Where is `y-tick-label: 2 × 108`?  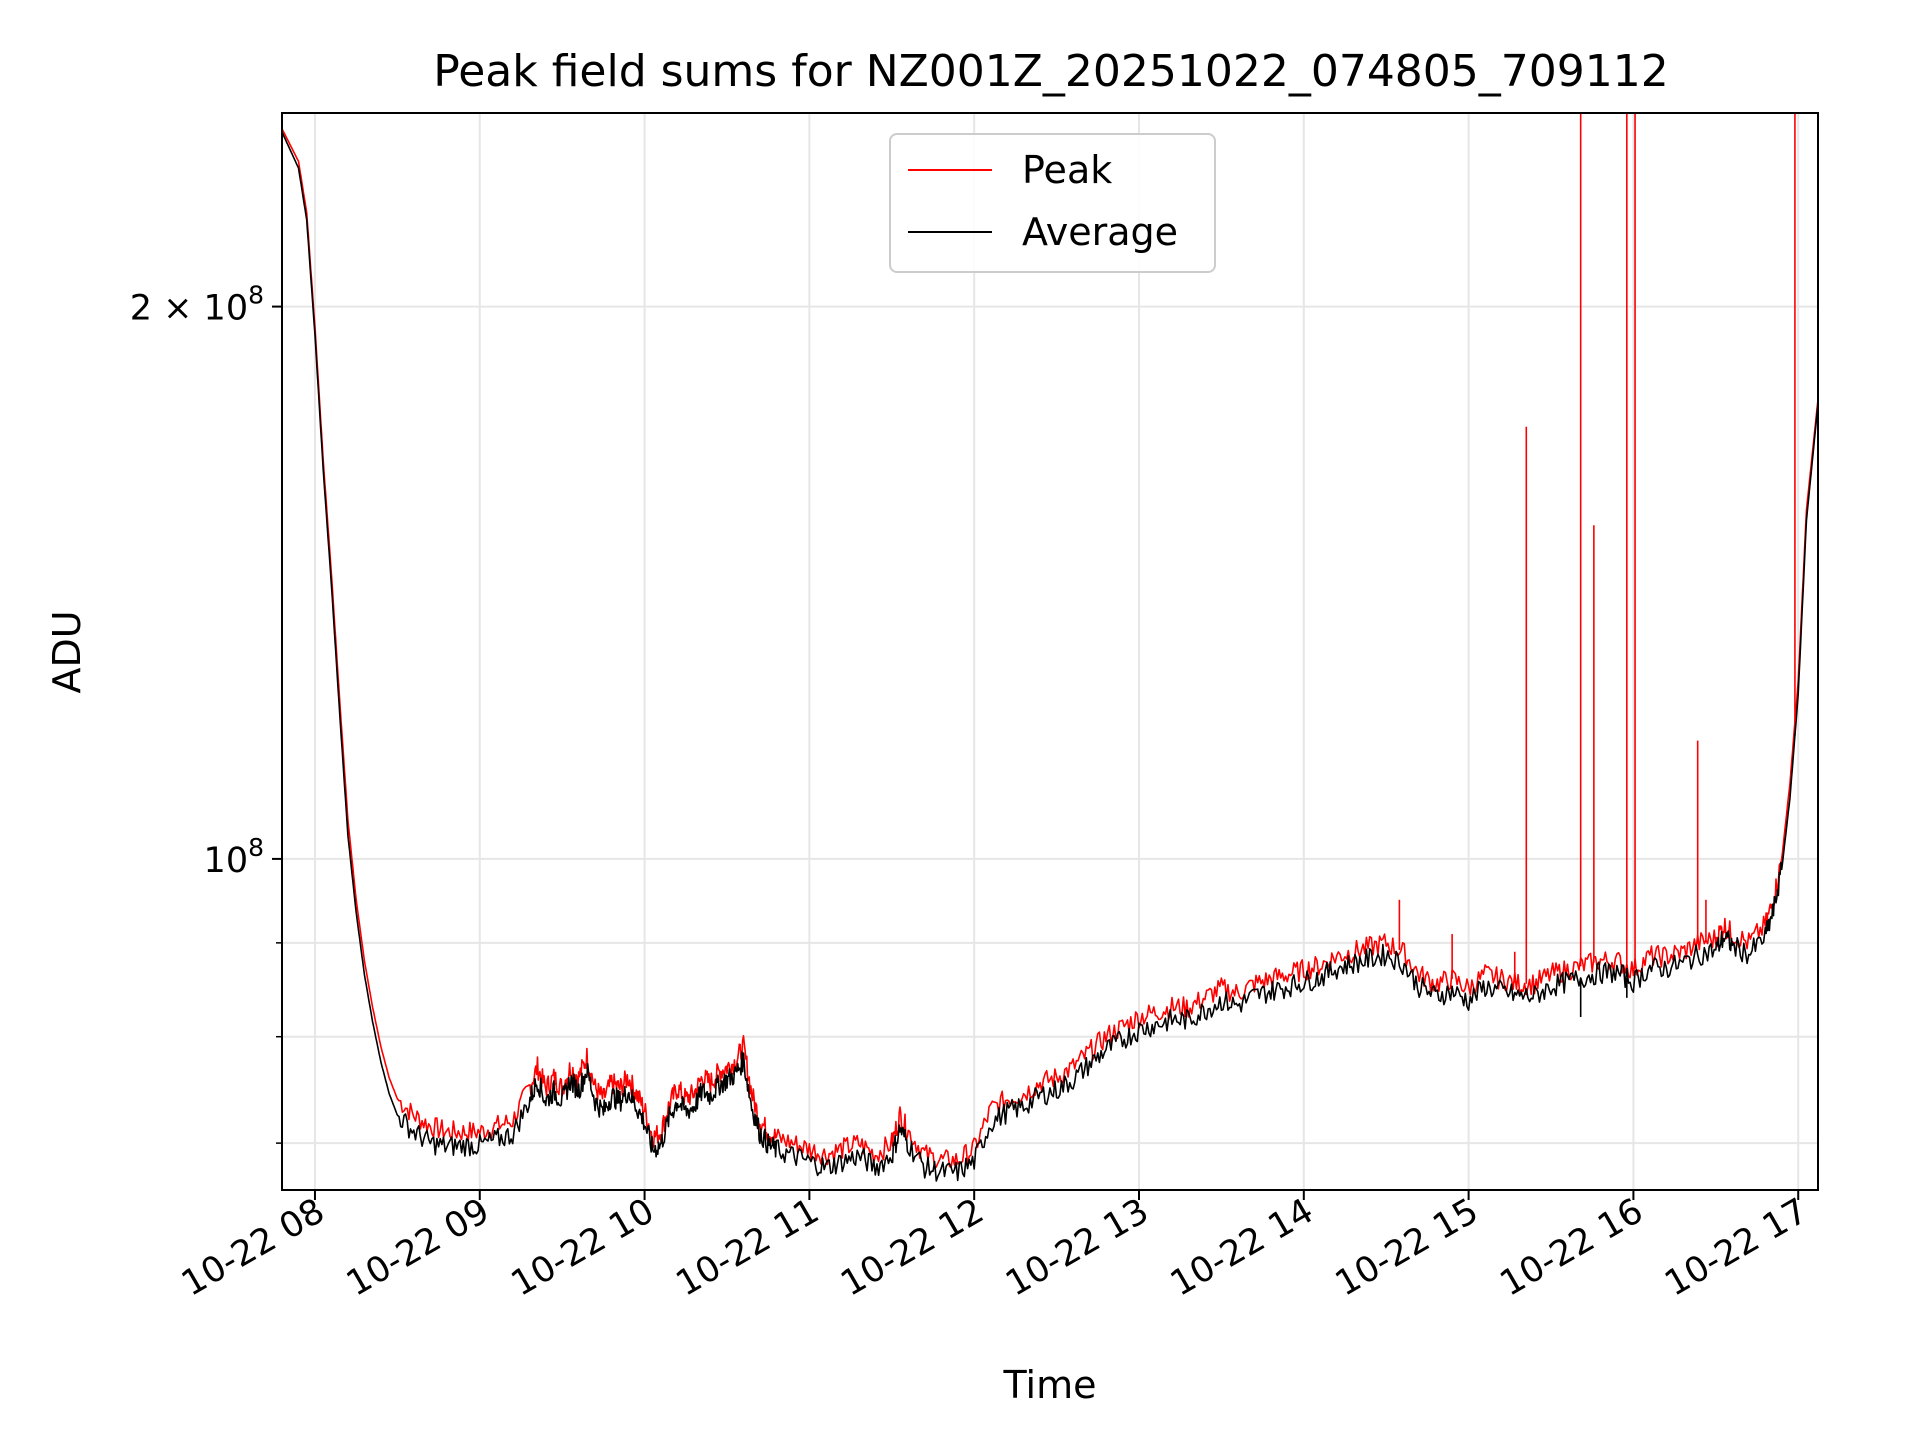
y-tick-label: 2 × 108 is located at coordinates (197, 305).